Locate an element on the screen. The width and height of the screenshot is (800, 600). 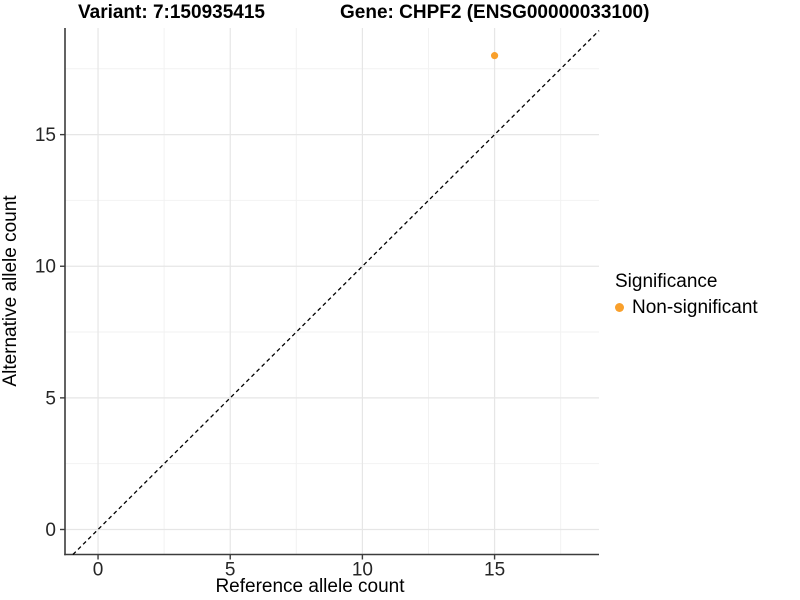
x-tick-label: 5 is located at coordinates (230, 570).